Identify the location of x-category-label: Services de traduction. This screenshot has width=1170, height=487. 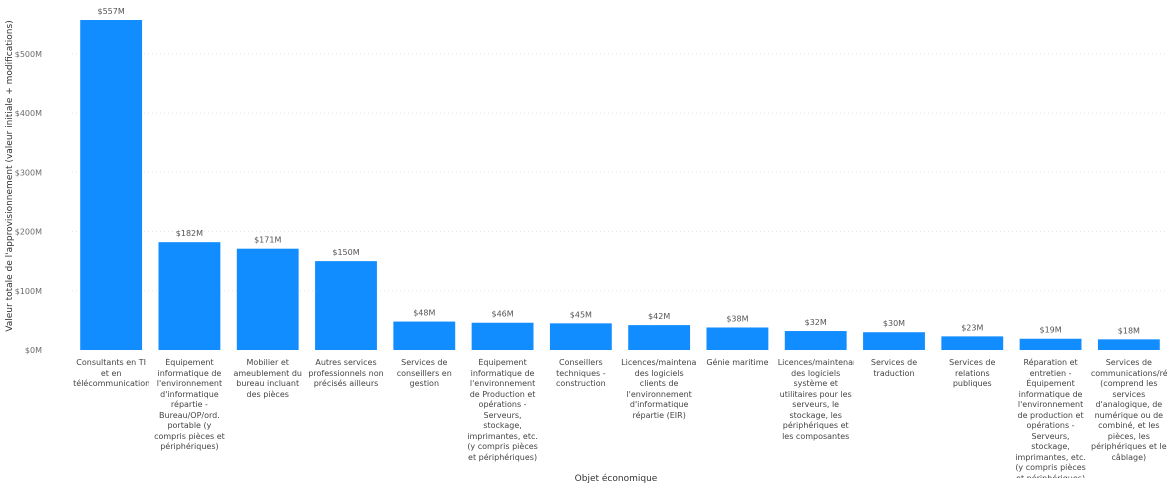
(894, 368).